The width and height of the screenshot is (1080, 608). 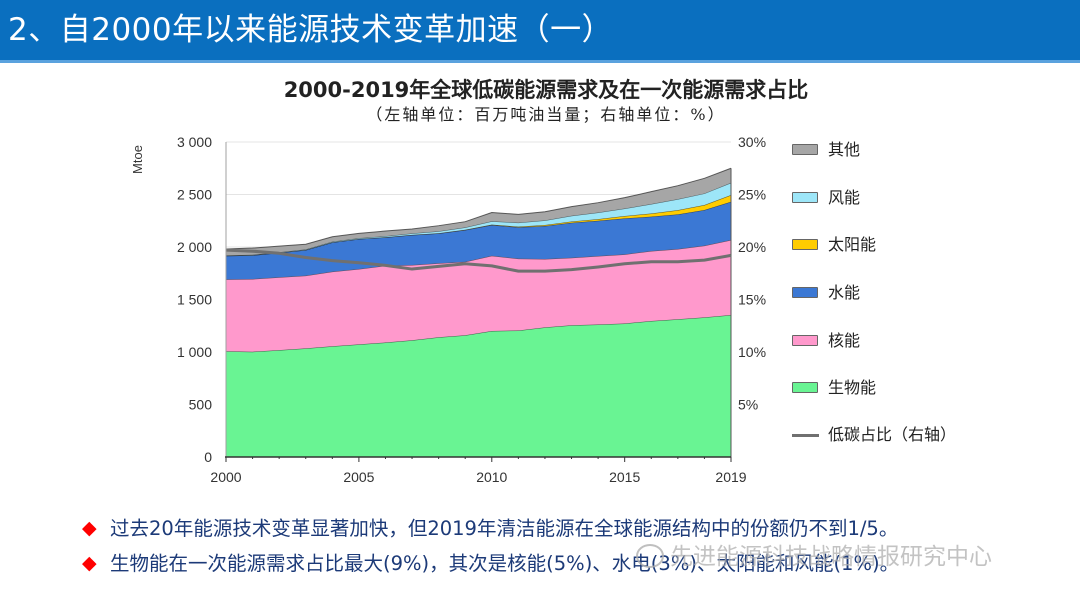 I want to click on header-bar: 2、自2000年以来能源技术变革加速（一）, so click(x=540, y=31).